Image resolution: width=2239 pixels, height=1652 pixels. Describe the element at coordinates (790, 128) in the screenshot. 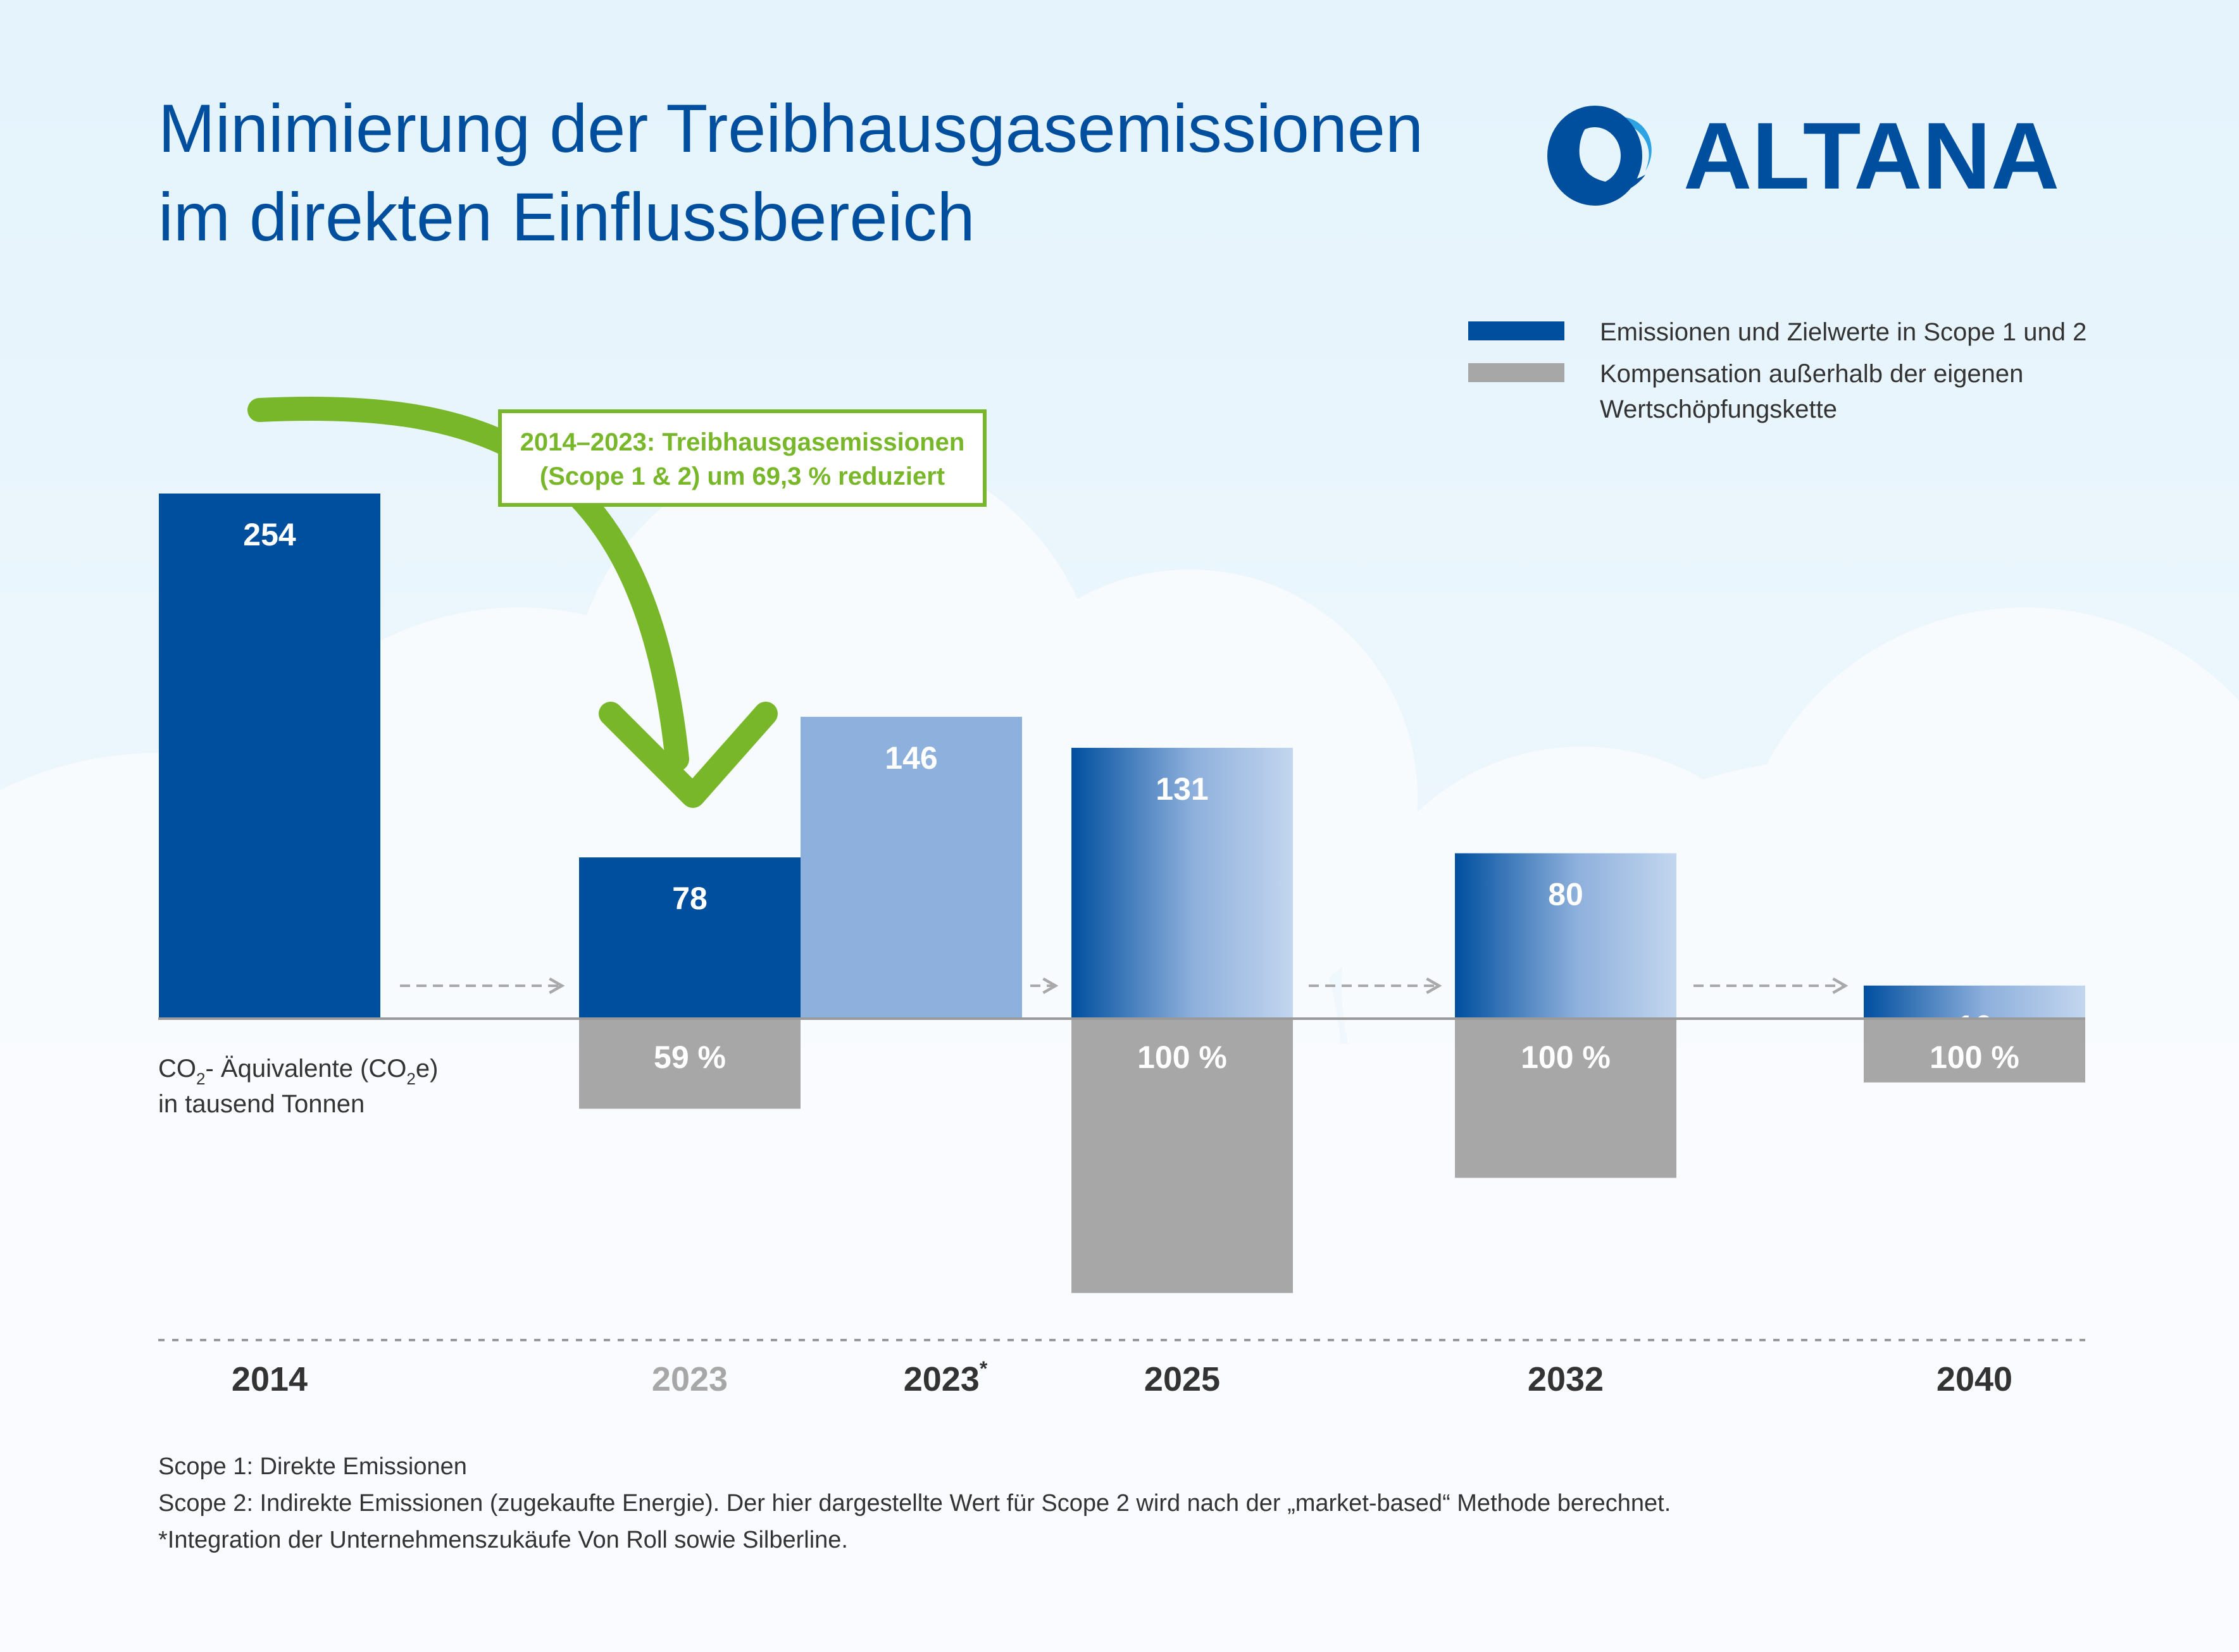

I see `chart-title-line: Minimierung der Treibhausgasemissionen` at that location.